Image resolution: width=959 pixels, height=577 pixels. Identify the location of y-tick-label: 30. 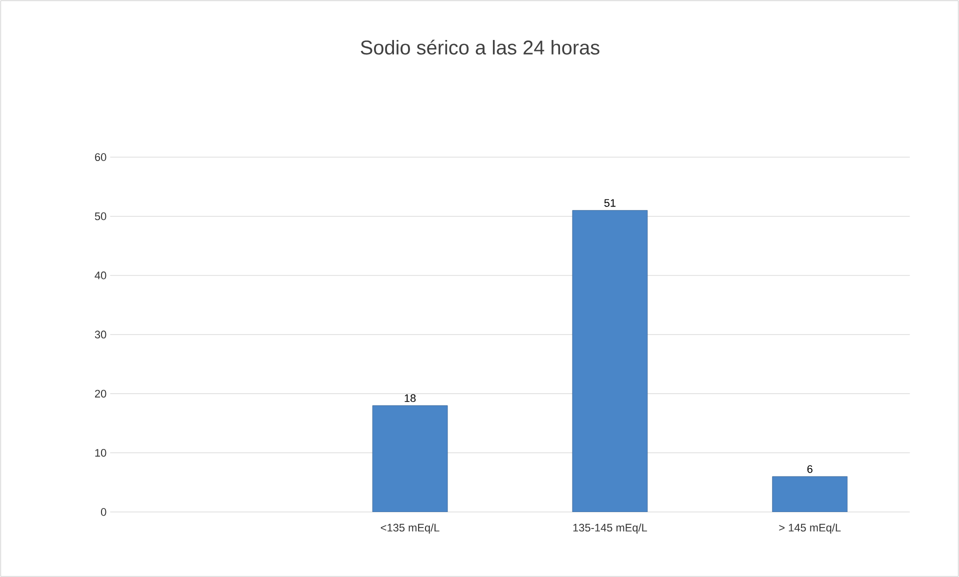
(100, 334).